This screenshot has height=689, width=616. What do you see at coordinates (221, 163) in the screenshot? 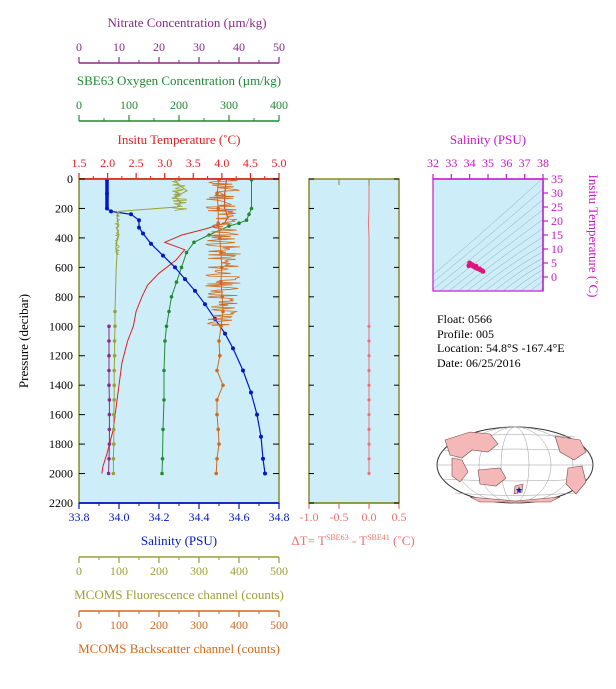
I see `temperature-tick-label: 4.0` at bounding box center [221, 163].